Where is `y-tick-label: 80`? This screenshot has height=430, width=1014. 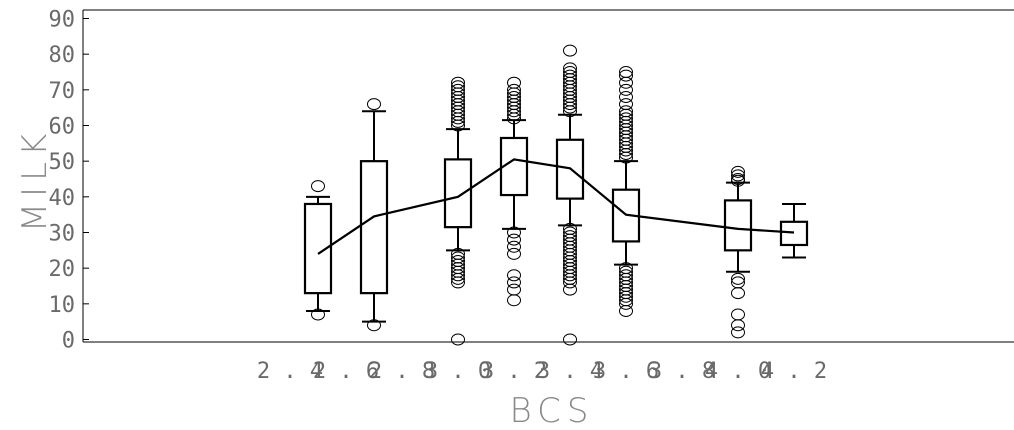 y-tick-label: 80 is located at coordinates (62, 55).